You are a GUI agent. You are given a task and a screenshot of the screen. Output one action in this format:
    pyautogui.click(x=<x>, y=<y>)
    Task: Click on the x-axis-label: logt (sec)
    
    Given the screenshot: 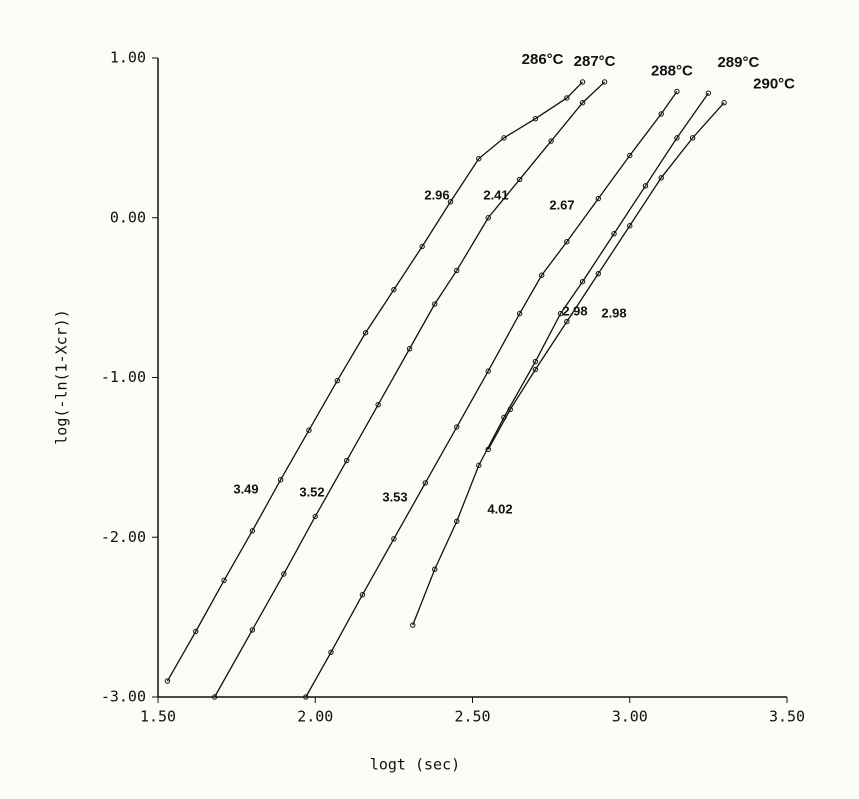 What is the action you would take?
    pyautogui.click(x=415, y=765)
    